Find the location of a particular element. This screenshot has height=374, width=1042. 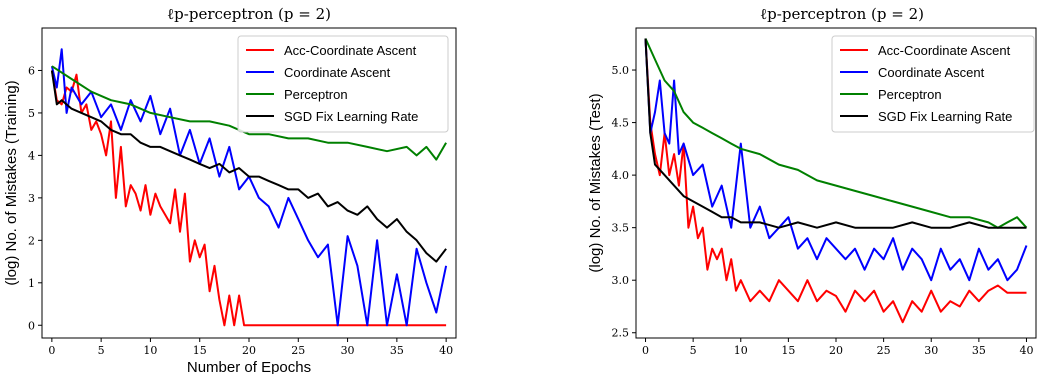

y-ticks: 0 1 2 3 4 5 6 is located at coordinates (35, 198).